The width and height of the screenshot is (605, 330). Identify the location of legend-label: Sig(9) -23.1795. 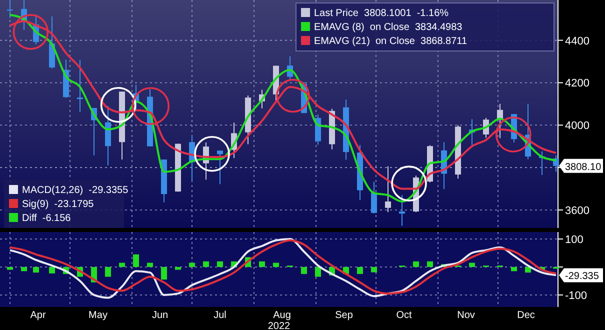
(58, 204).